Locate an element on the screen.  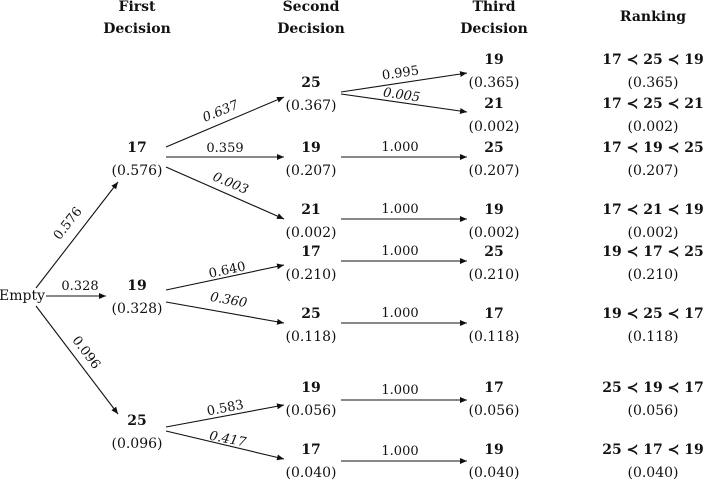
edge-label-25-17-19: 1.000 is located at coordinates (399, 451).